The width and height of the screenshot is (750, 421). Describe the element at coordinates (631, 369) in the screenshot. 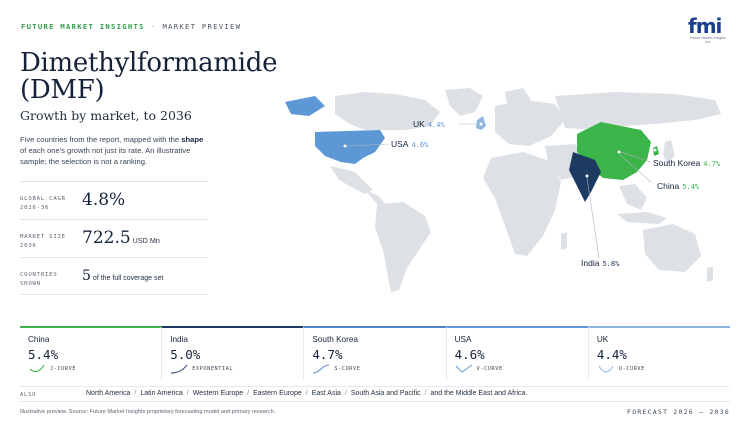

I see `card-curve-label: U-CURVE` at that location.